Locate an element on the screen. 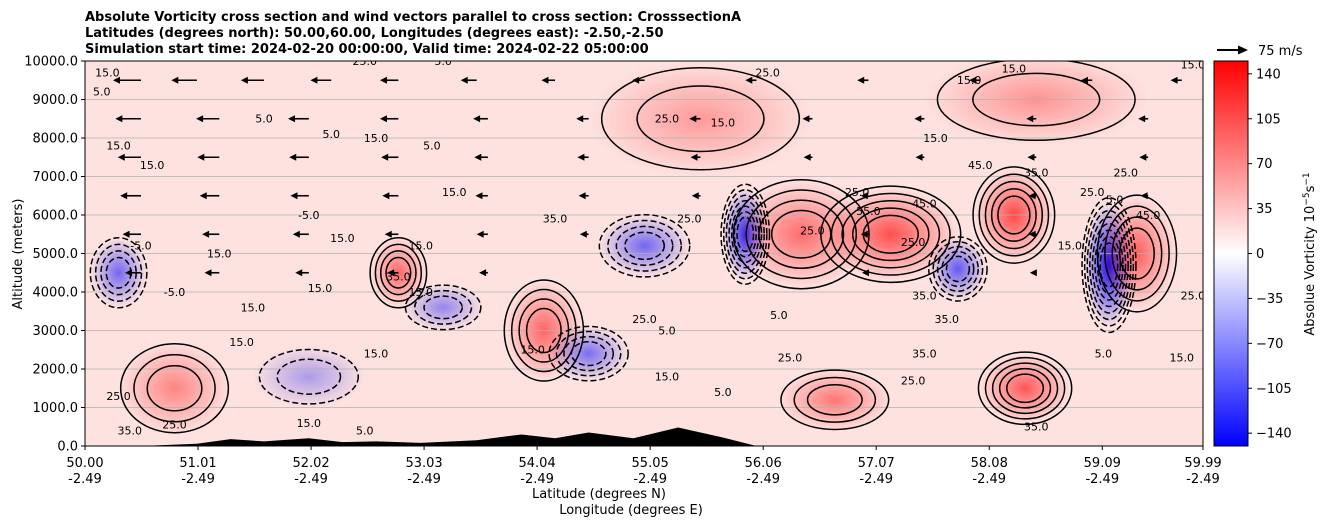  colorbar-tick-label-2: 70 is located at coordinates (1264, 164).